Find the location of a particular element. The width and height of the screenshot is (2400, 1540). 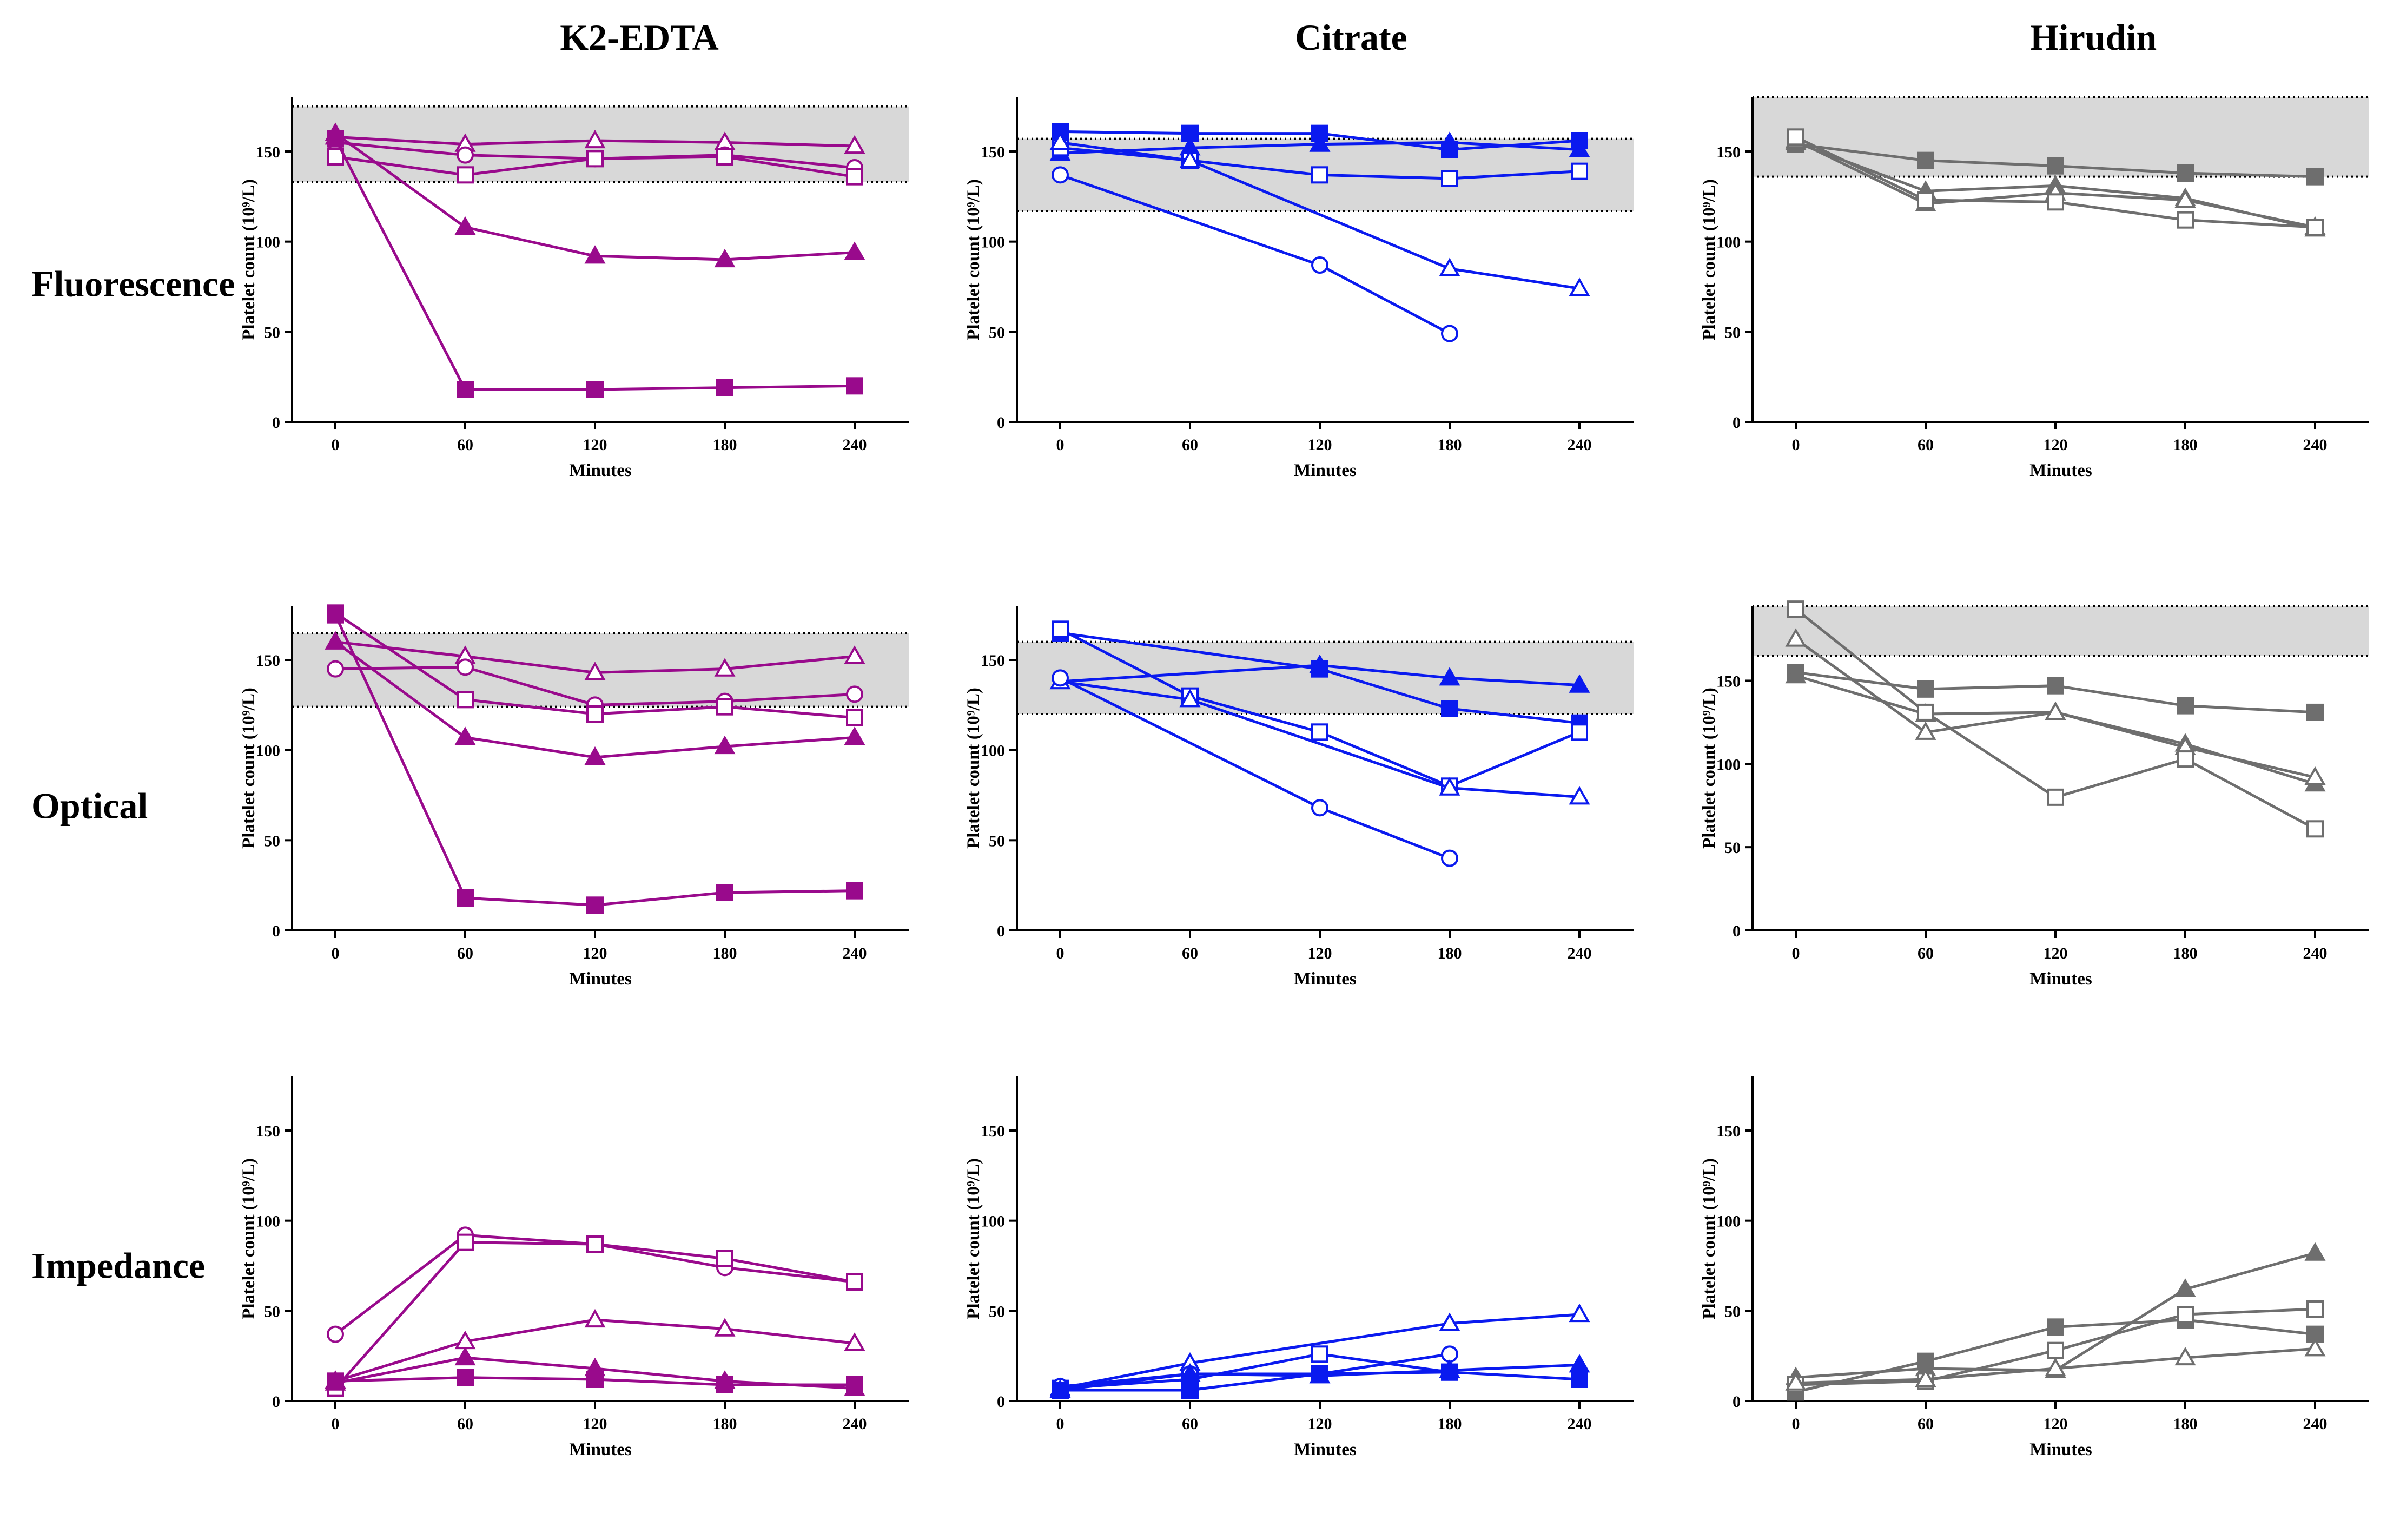

row-title-impedance: Impedance is located at coordinates (118, 1265).